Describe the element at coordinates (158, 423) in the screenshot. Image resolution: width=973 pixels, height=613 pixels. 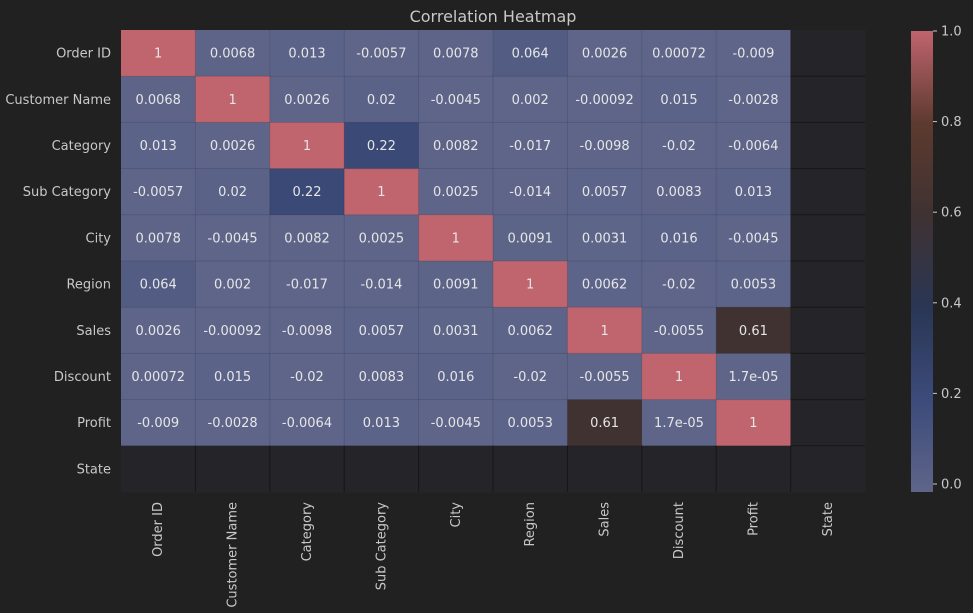
I see `heatmap-cell-r8-c0` at that location.